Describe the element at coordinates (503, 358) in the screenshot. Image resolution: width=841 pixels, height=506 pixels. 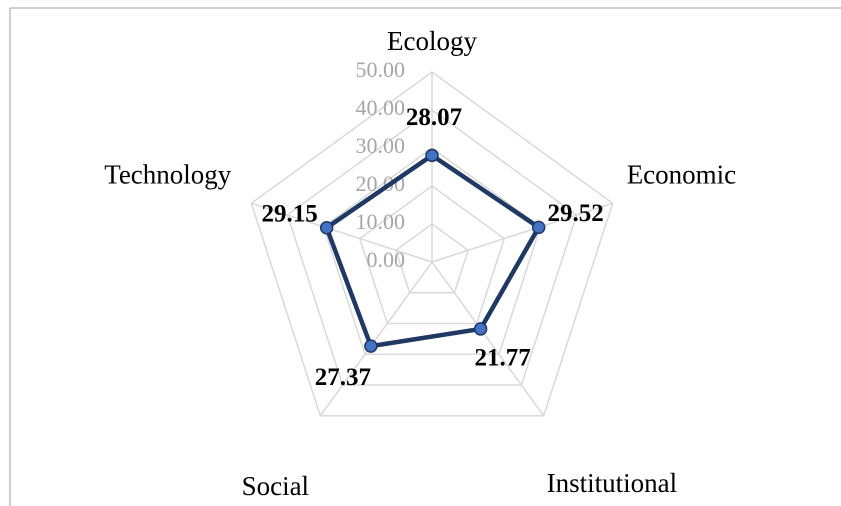
I see `data-label: 21.77` at that location.